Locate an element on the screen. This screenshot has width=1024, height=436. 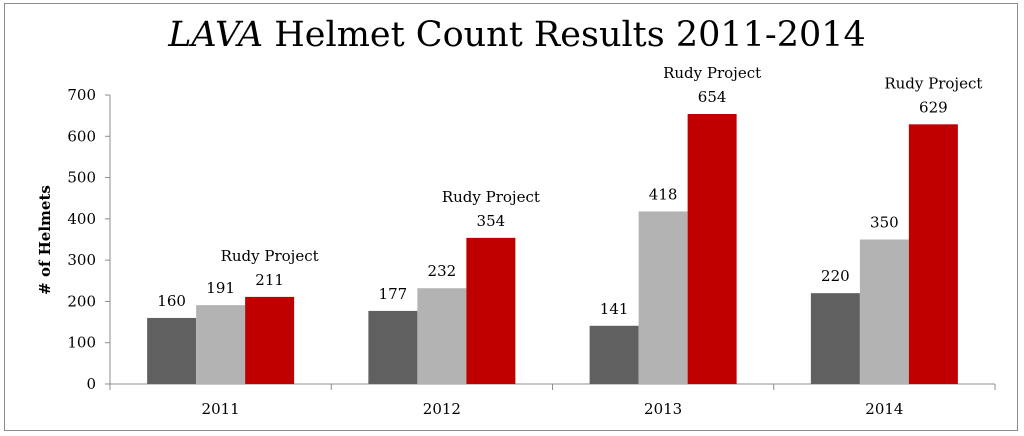
data-label: 177 is located at coordinates (393, 294).